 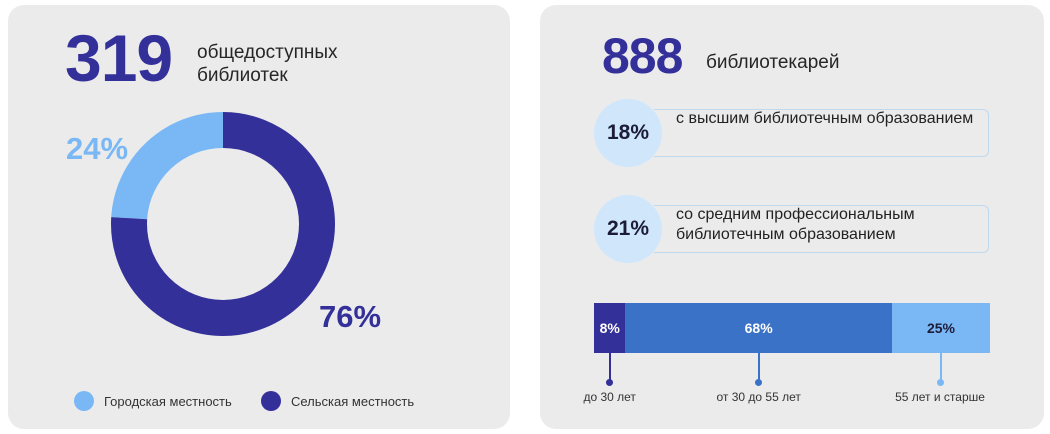 What do you see at coordinates (84, 401) in the screenshot?
I see `legend-urban-dot` at bounding box center [84, 401].